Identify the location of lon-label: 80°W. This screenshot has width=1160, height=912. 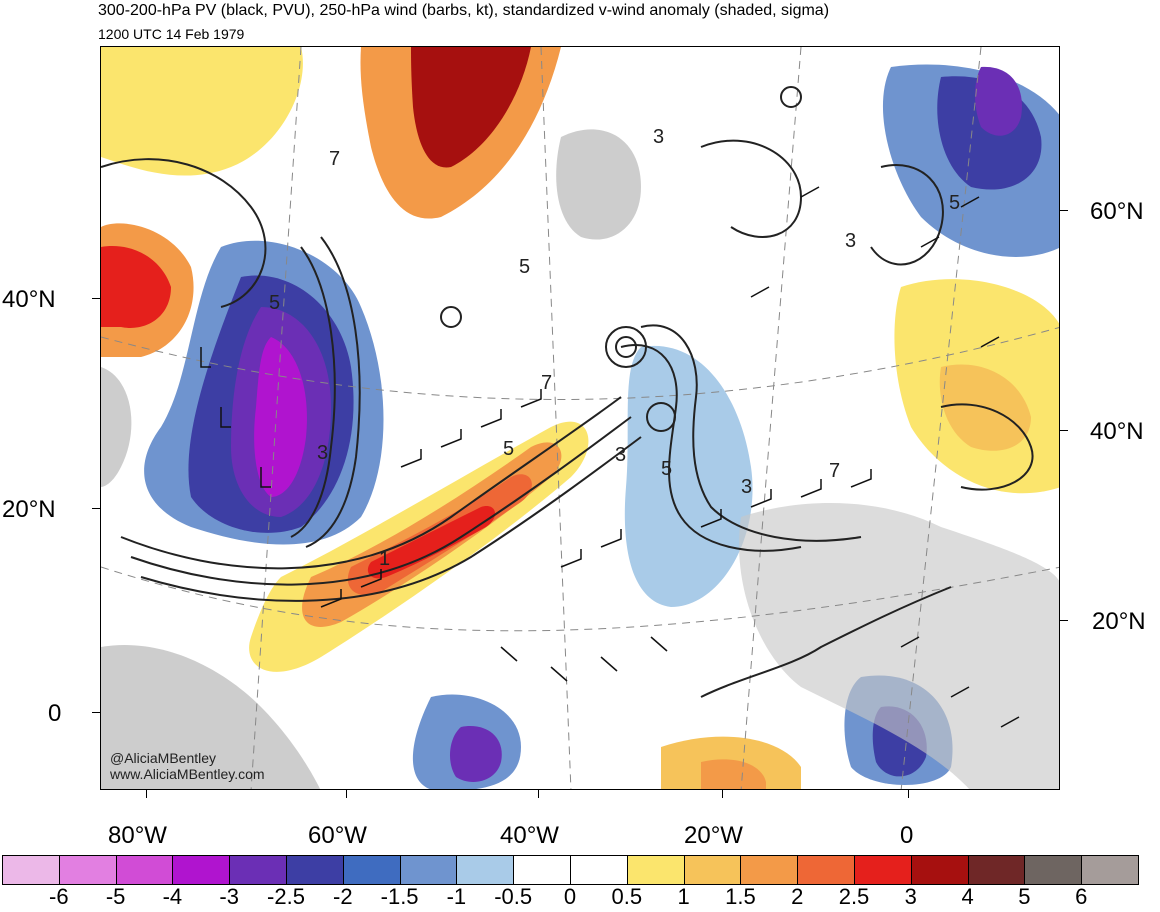
(137, 835).